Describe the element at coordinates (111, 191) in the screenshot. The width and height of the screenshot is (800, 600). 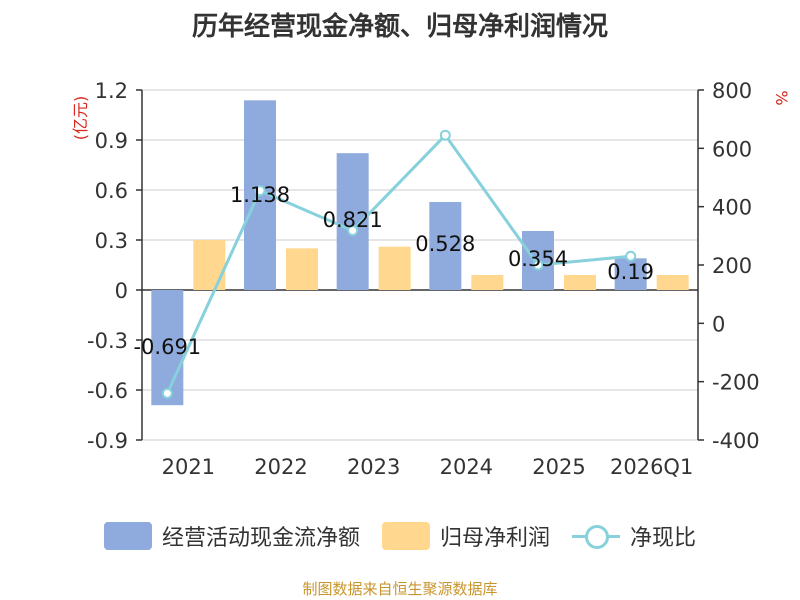
I see `left-tick-label: 0.6` at that location.